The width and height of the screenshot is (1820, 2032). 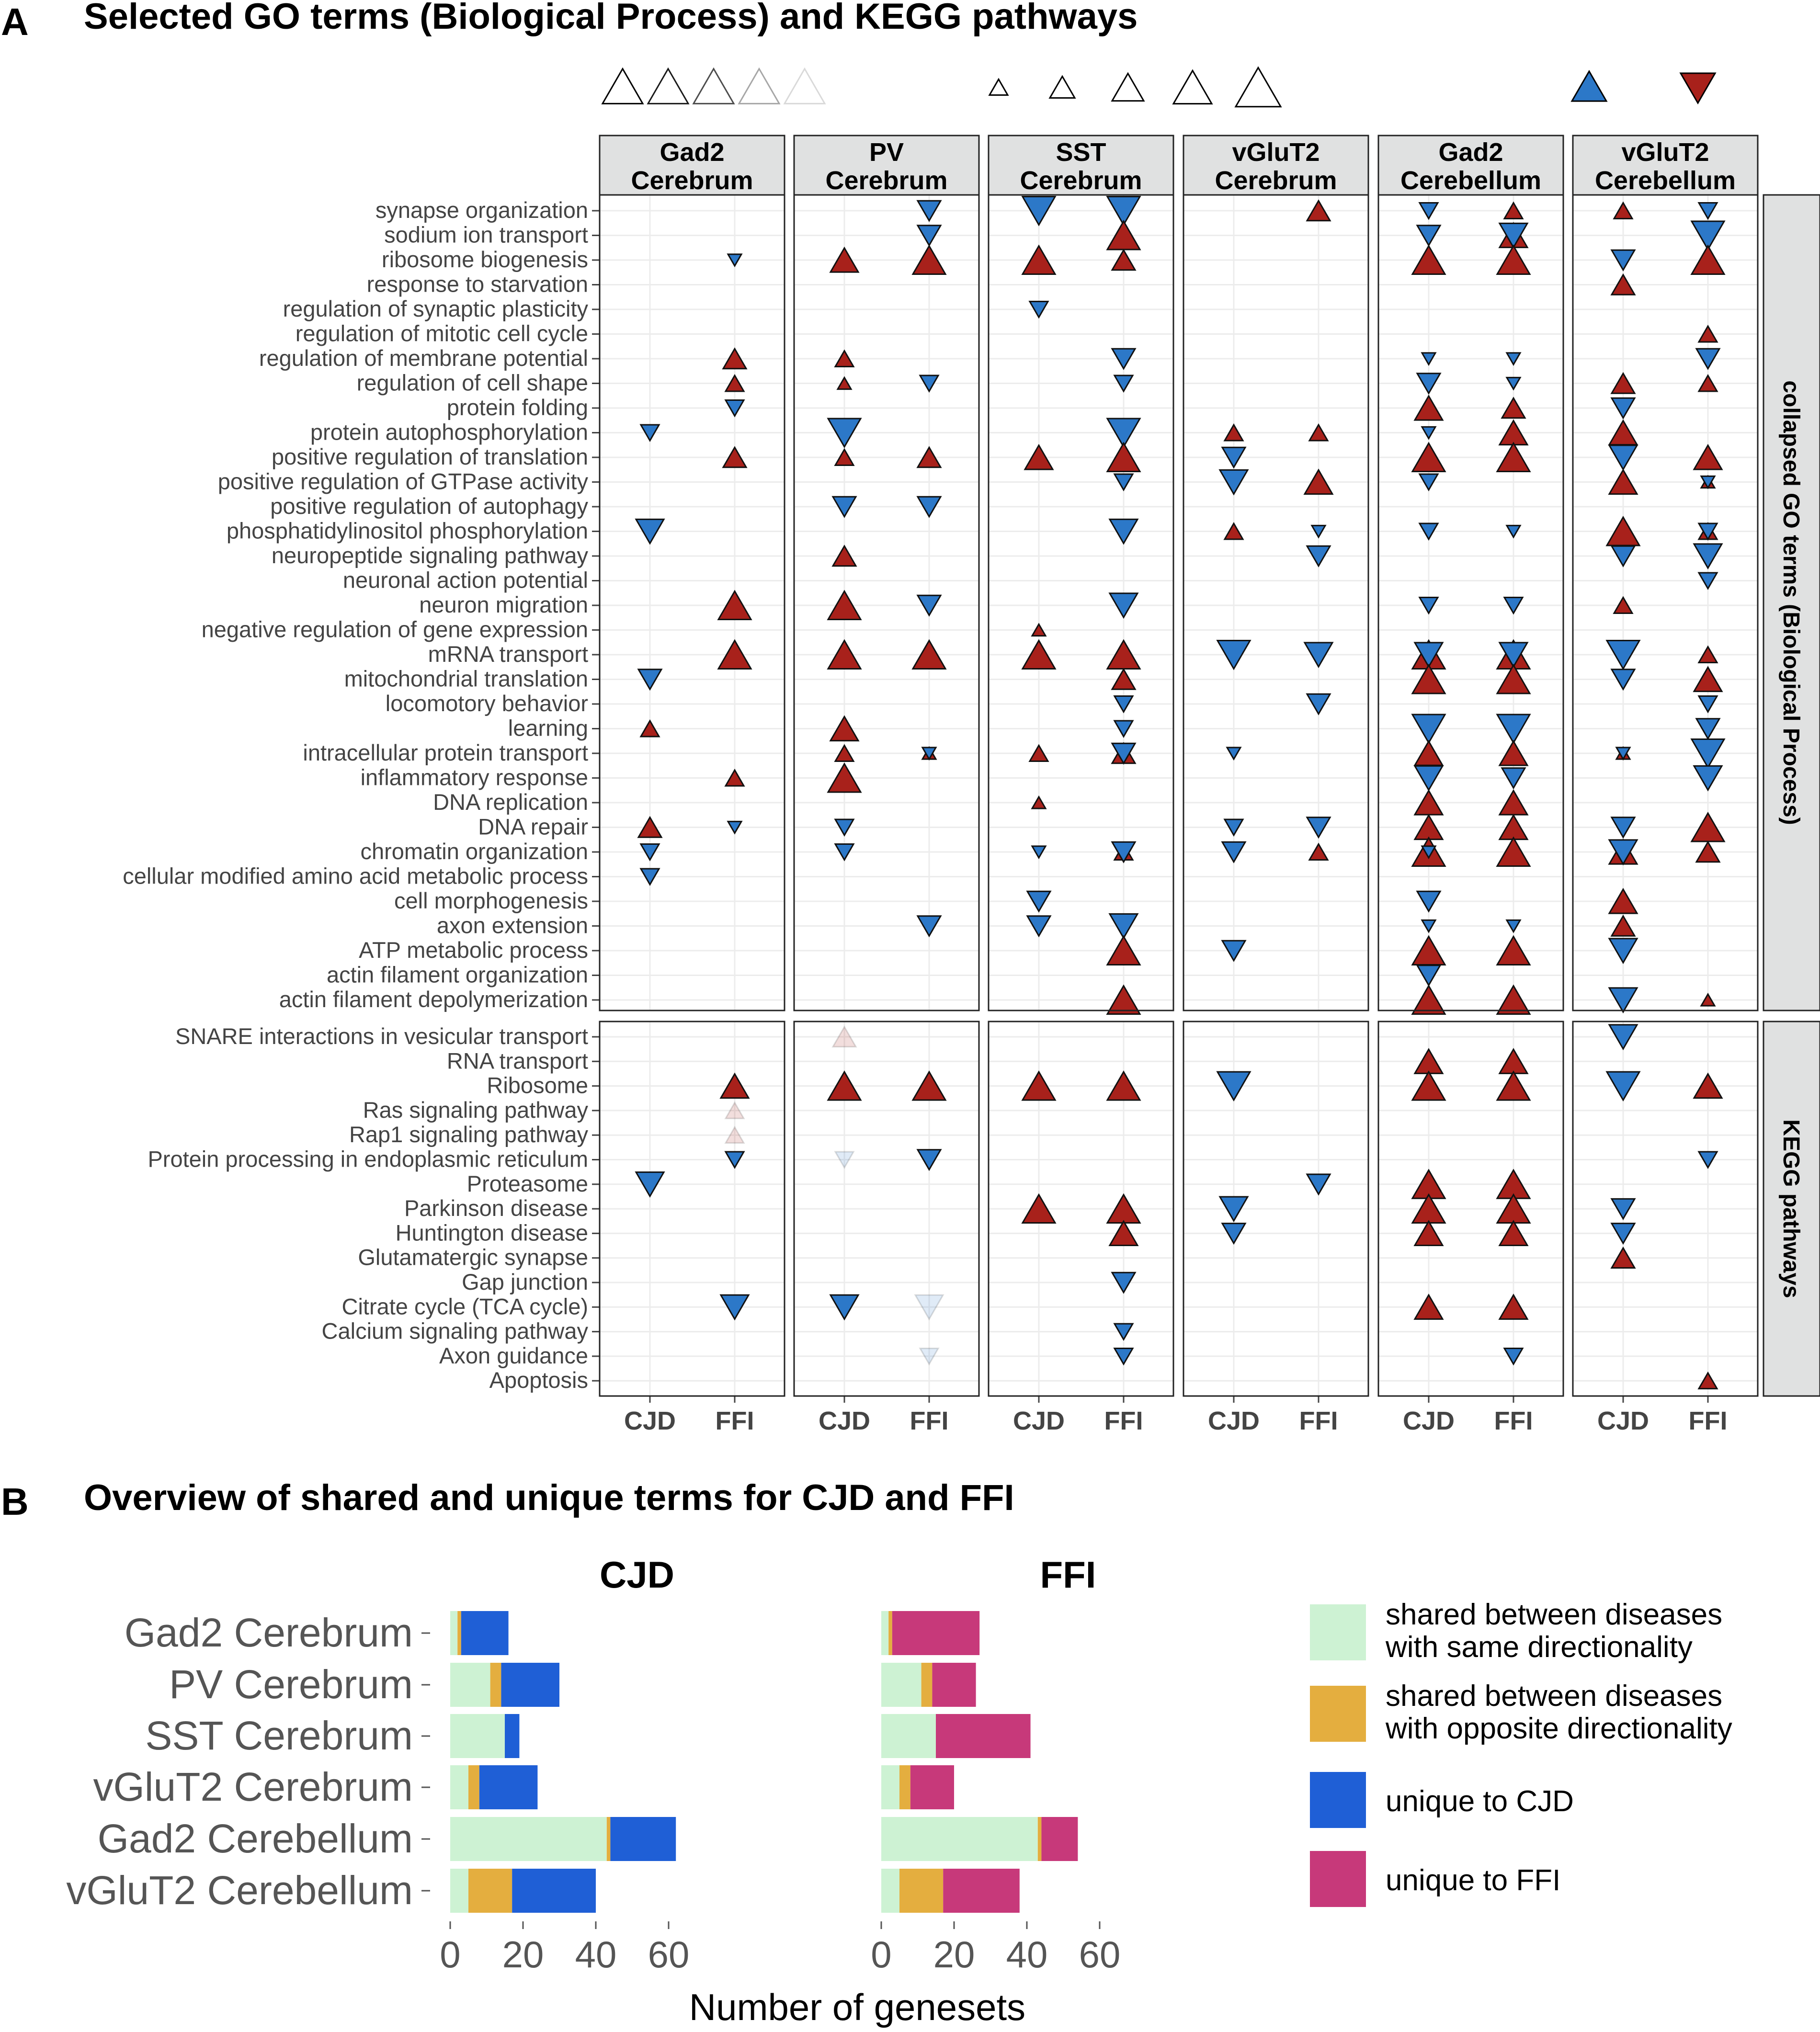 What do you see at coordinates (533, 827) in the screenshot?
I see `y-tick-label: DNA repair` at bounding box center [533, 827].